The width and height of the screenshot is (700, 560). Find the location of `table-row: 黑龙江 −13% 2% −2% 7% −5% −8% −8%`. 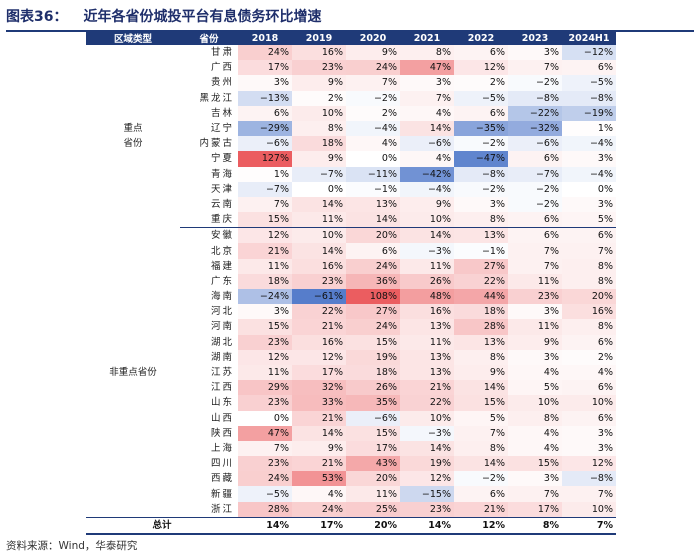

table-row: 黑龙江 −13% 2% −2% 7% −5% −8% −8% is located at coordinates (351, 98).